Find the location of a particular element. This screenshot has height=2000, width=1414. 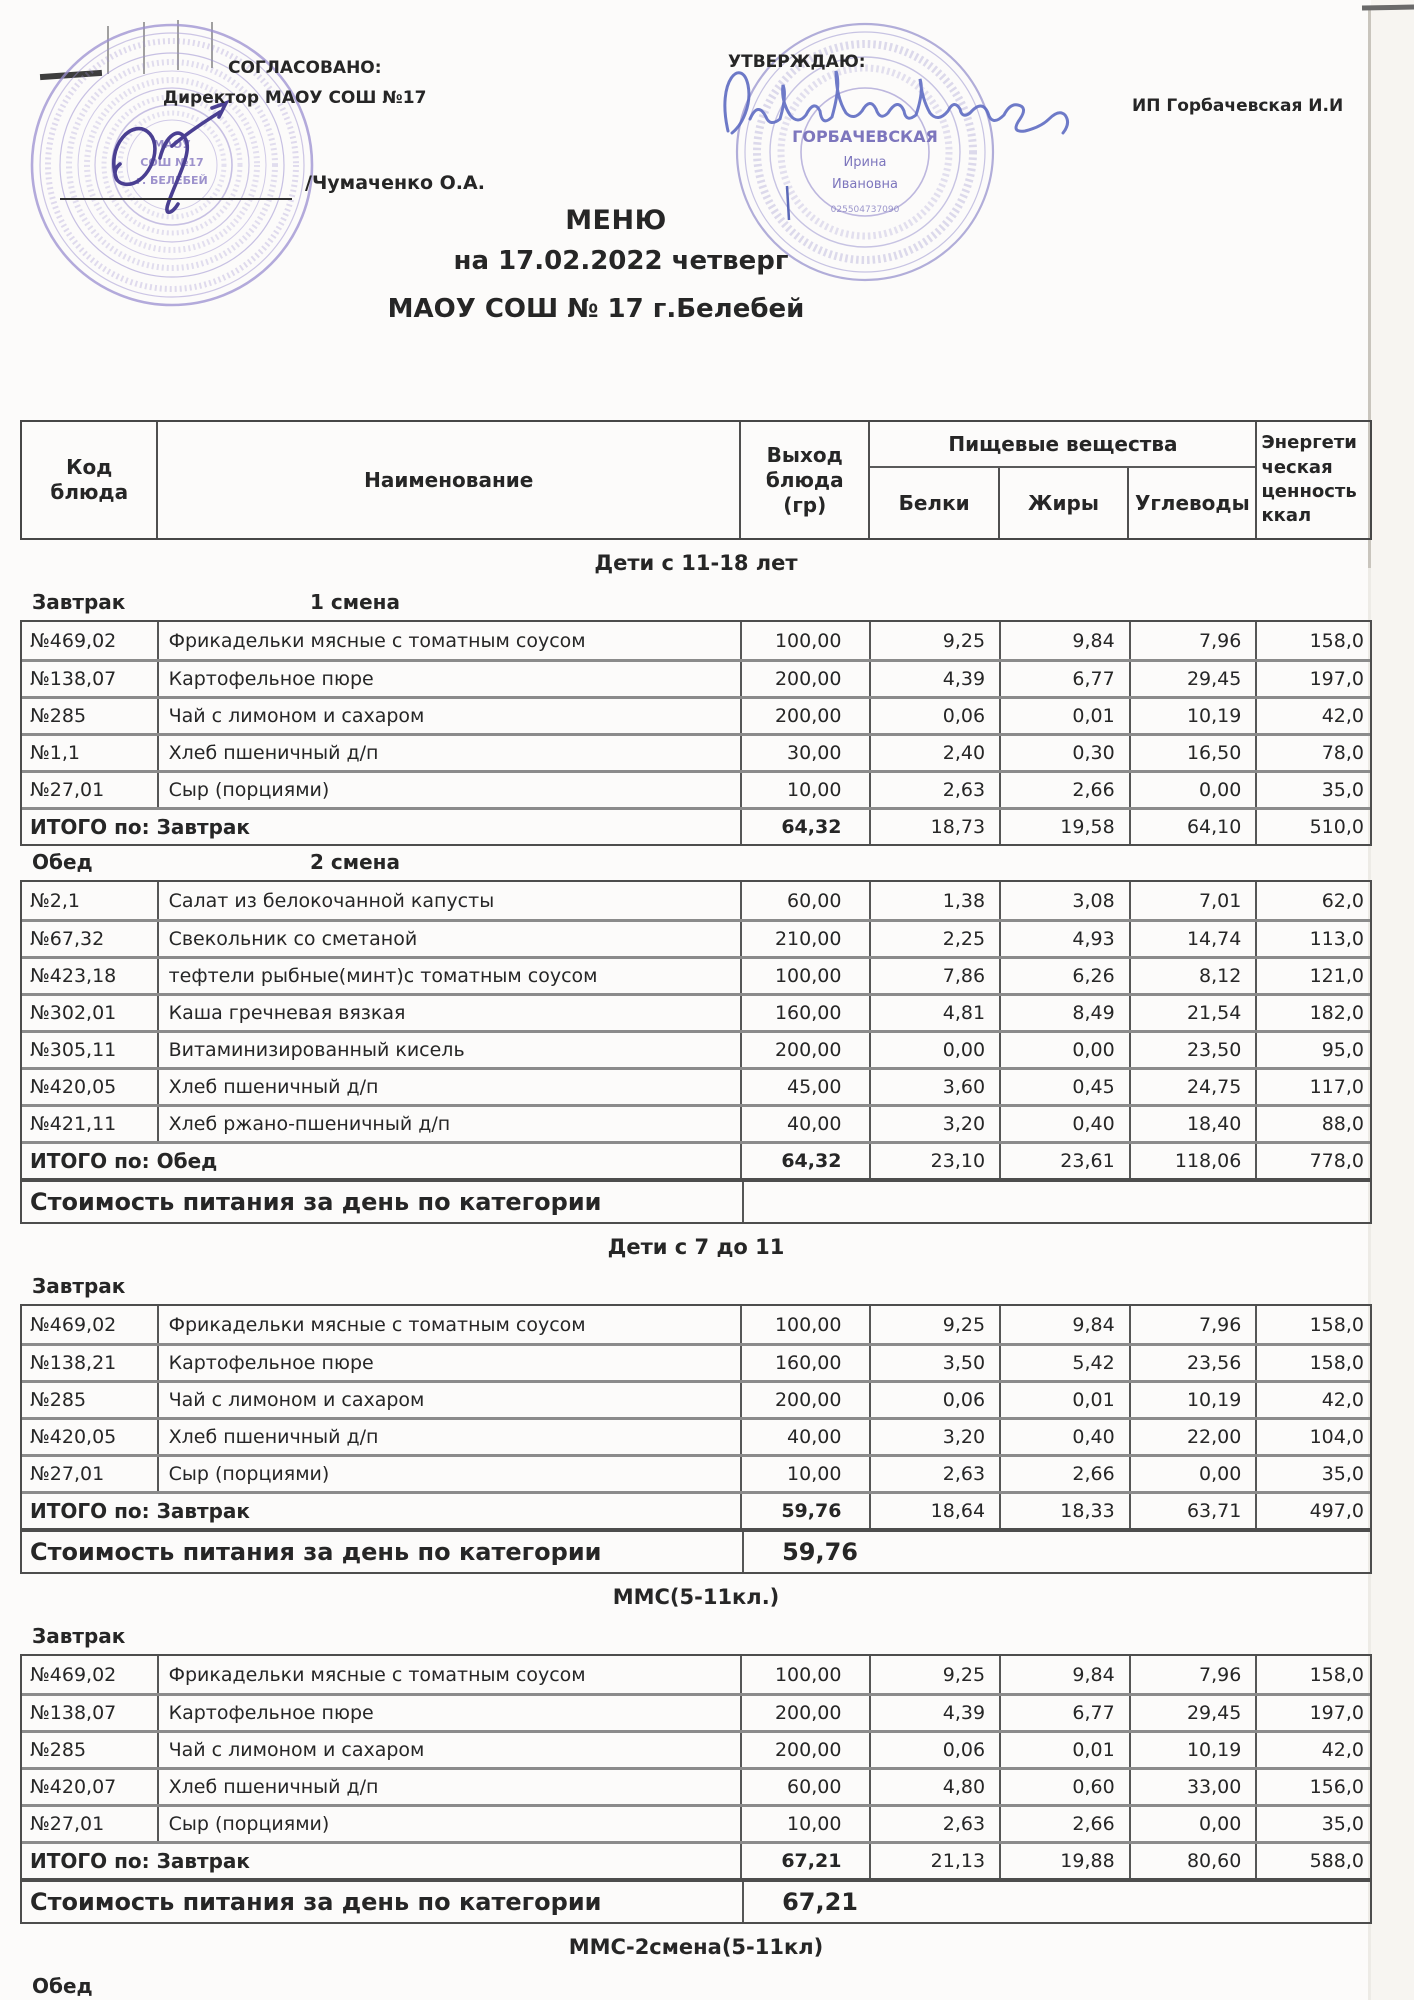

dish-energy: 113,0 is located at coordinates (1336, 939).